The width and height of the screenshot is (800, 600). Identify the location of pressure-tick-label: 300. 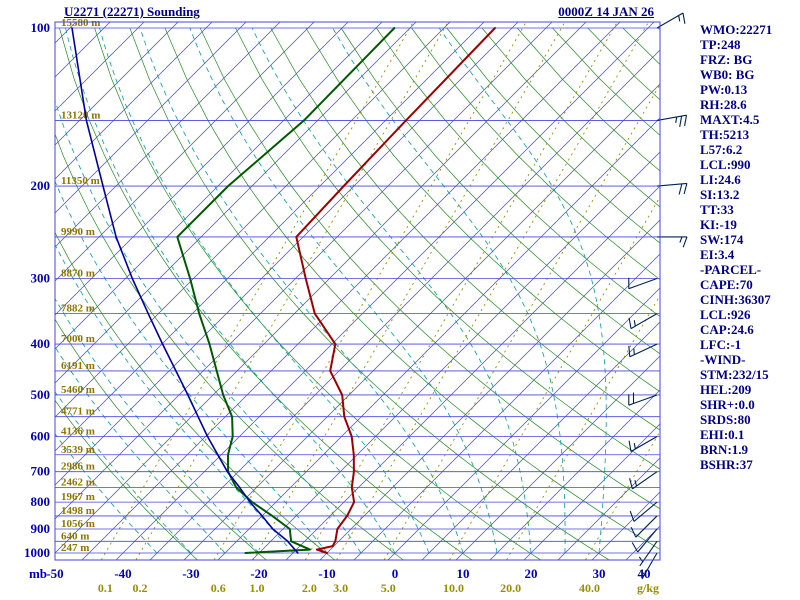
(41, 277).